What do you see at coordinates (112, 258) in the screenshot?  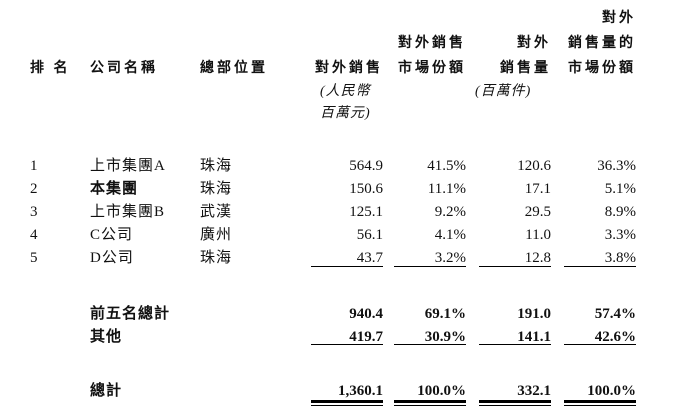 I see `cell-company: D公司` at bounding box center [112, 258].